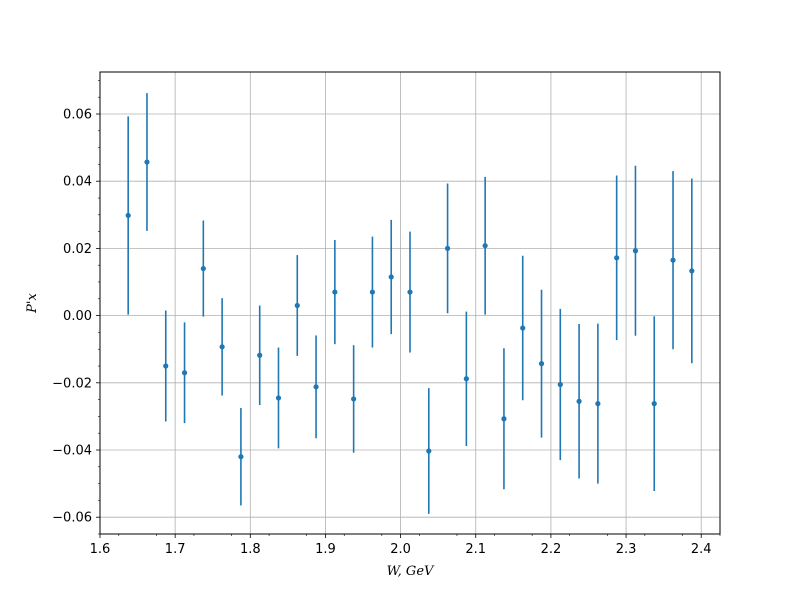 The height and width of the screenshot is (600, 800). I want to click on x-tick-label: 1.9, so click(325, 549).